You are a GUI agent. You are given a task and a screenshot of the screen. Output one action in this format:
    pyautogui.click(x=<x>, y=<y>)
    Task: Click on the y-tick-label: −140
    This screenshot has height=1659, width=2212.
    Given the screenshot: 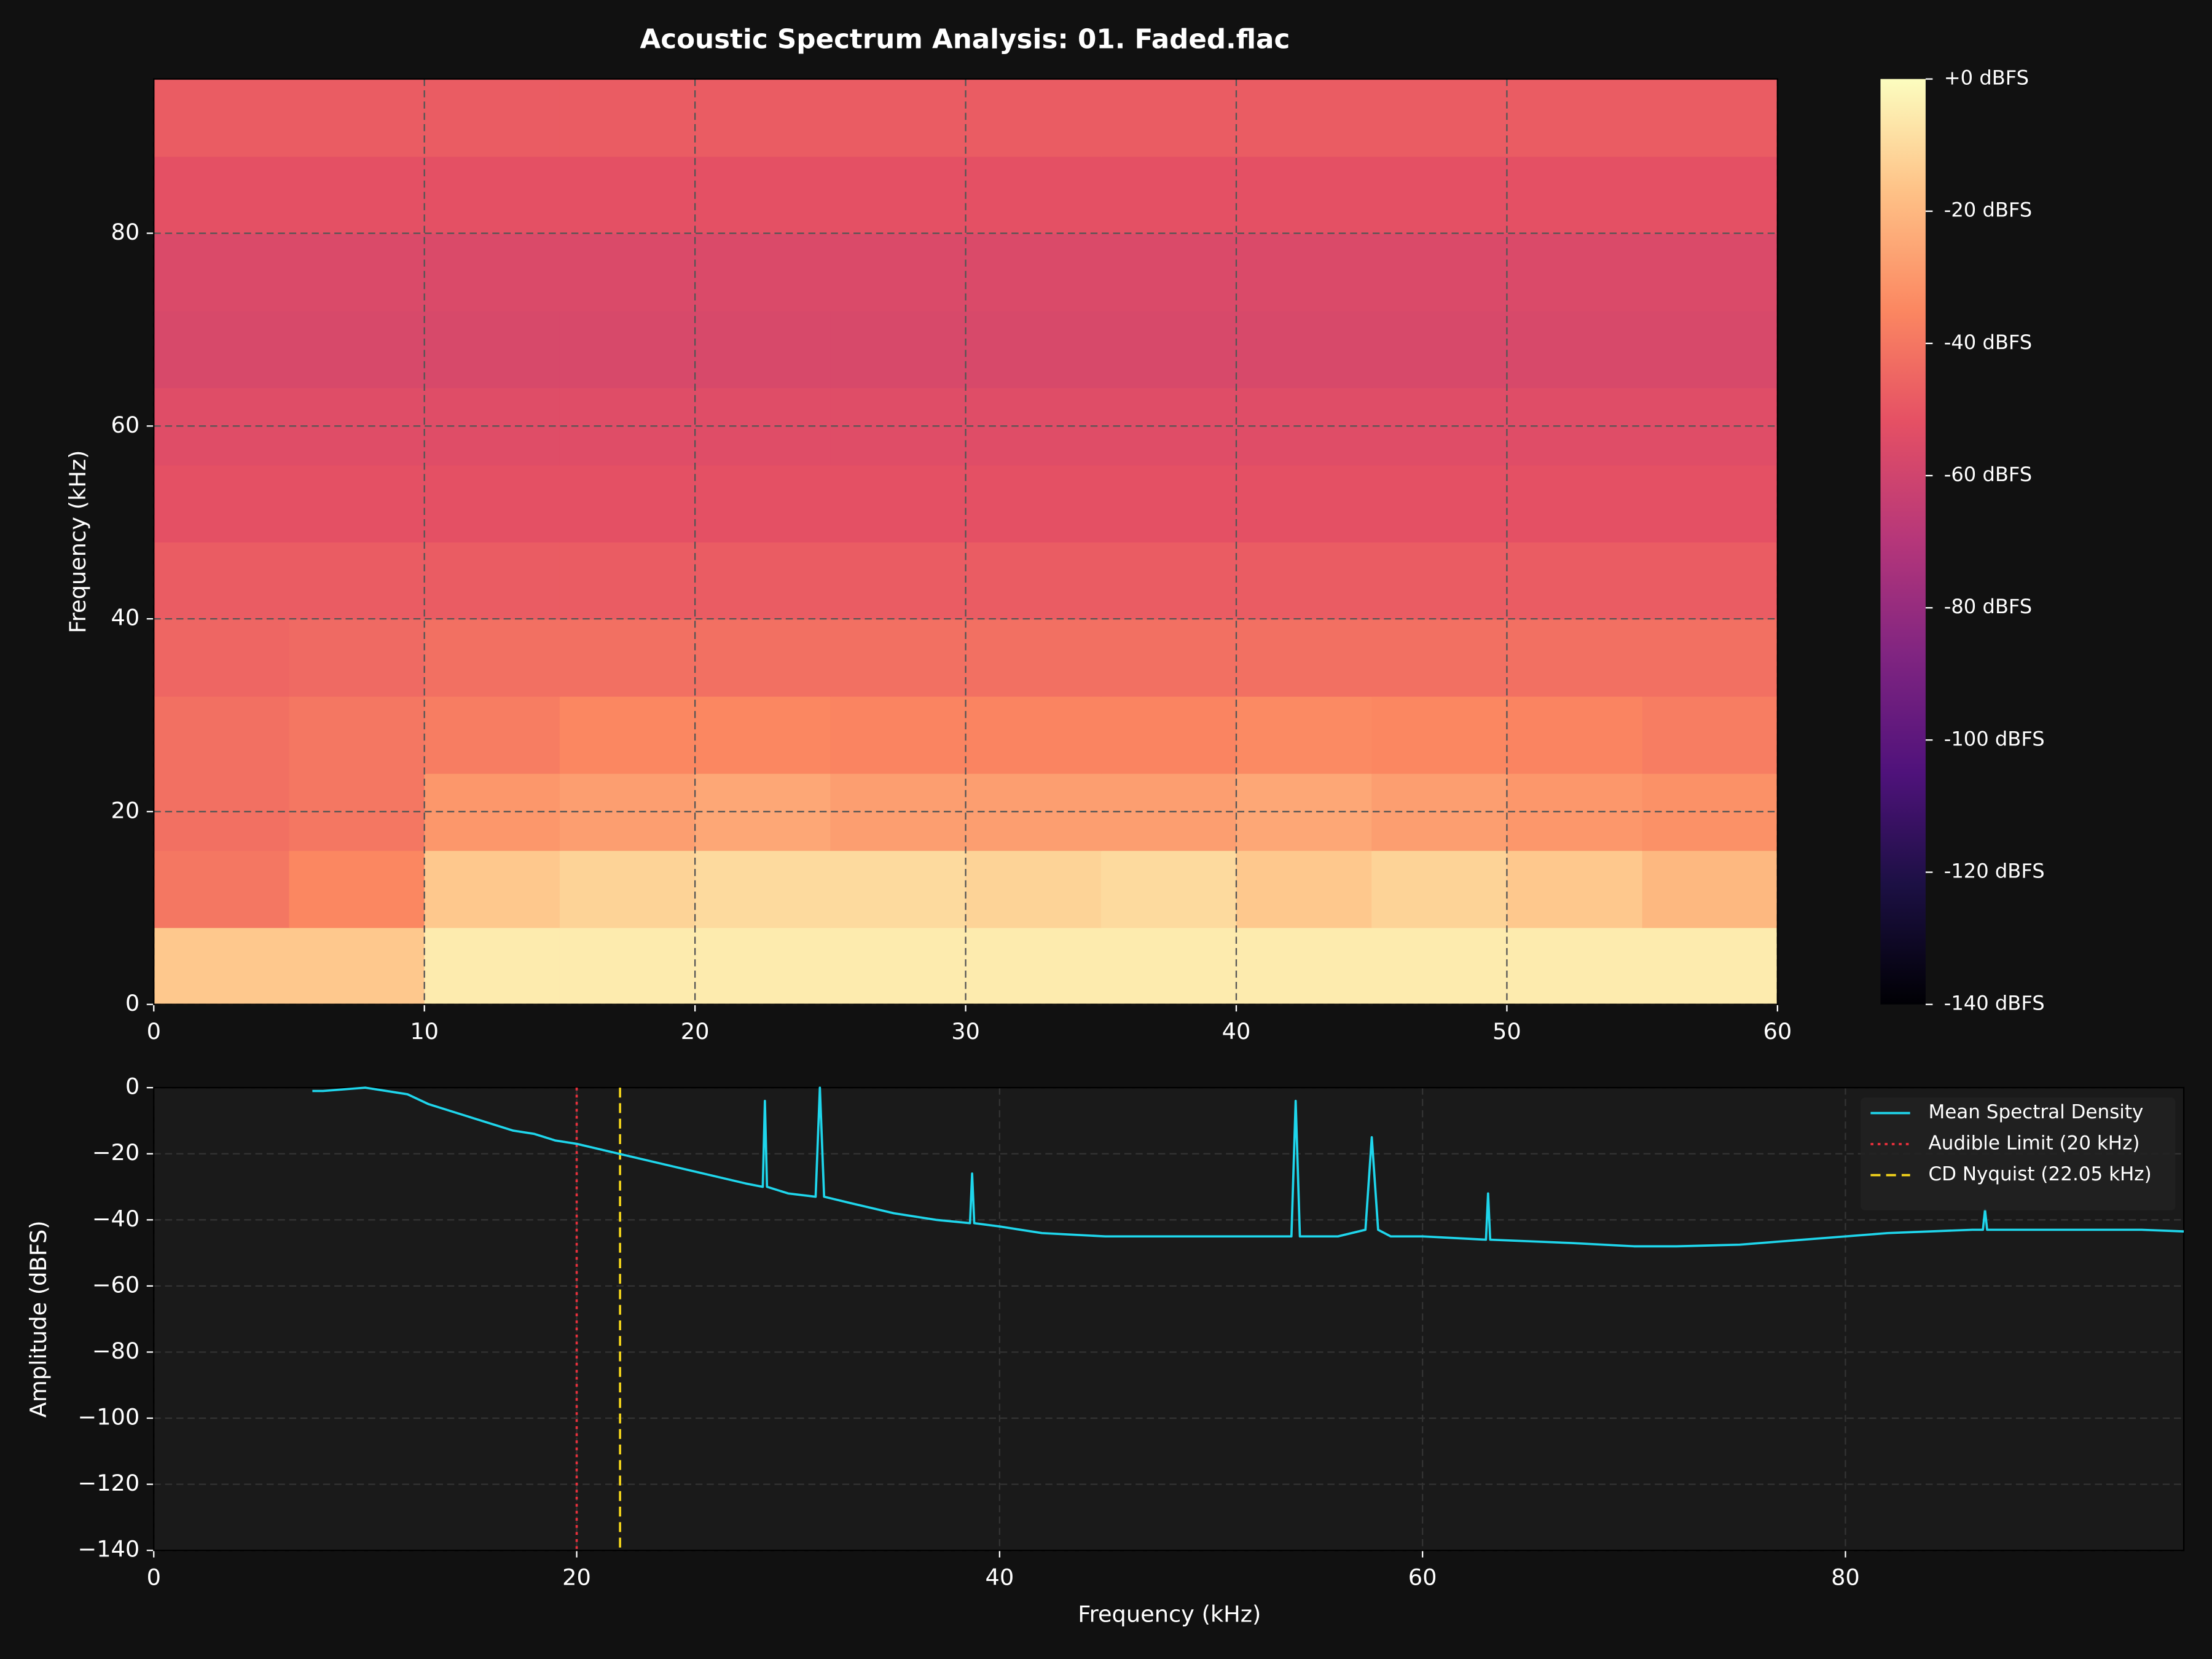 What is the action you would take?
    pyautogui.click(x=108, y=1549)
    